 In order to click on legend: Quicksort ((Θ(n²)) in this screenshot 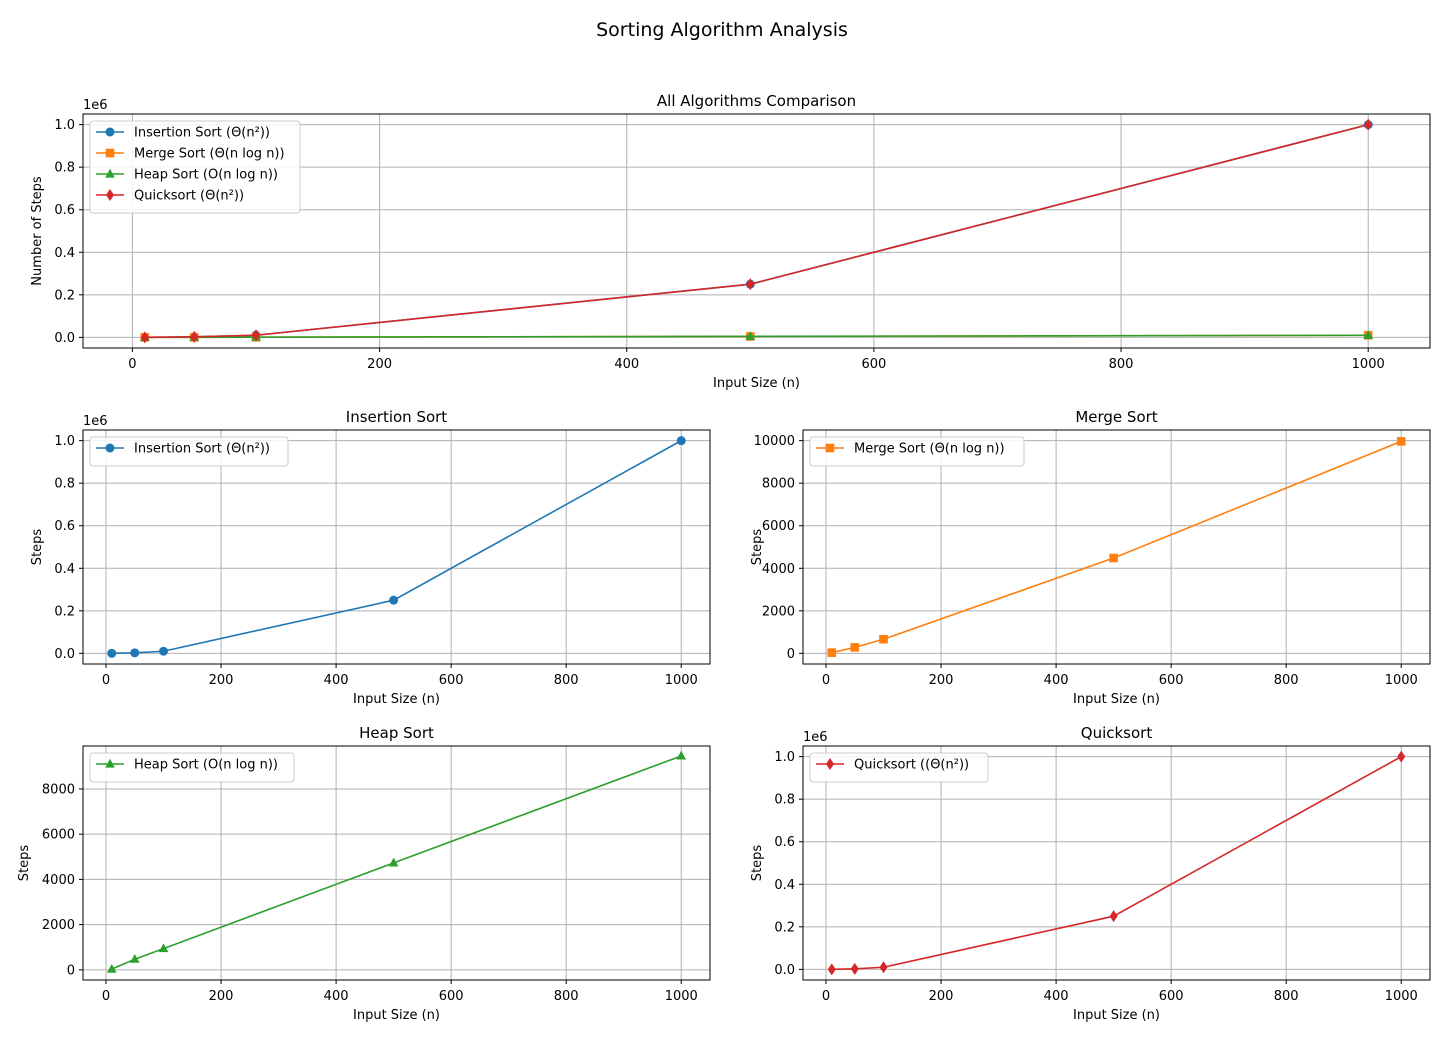, I will do `click(899, 767)`.